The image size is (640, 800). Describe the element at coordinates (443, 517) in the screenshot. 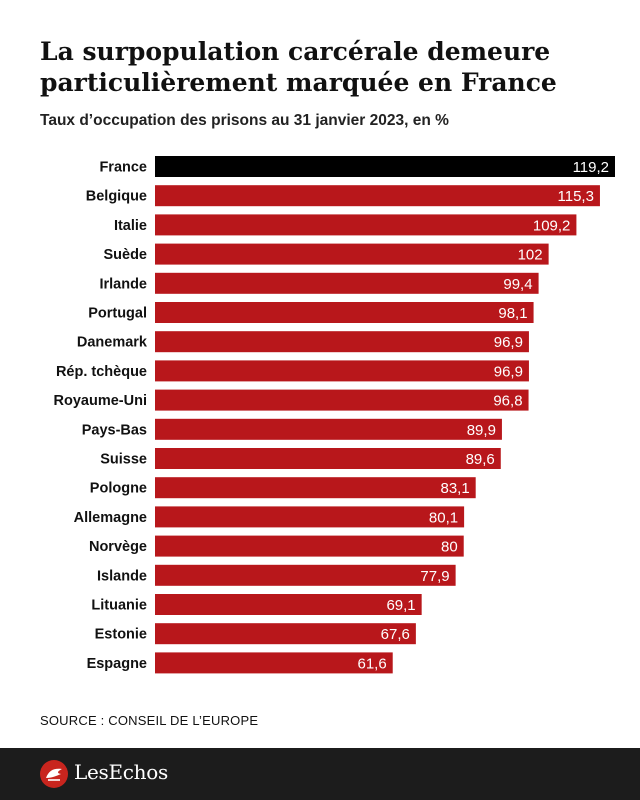

I see `value-label: 80,1` at that location.